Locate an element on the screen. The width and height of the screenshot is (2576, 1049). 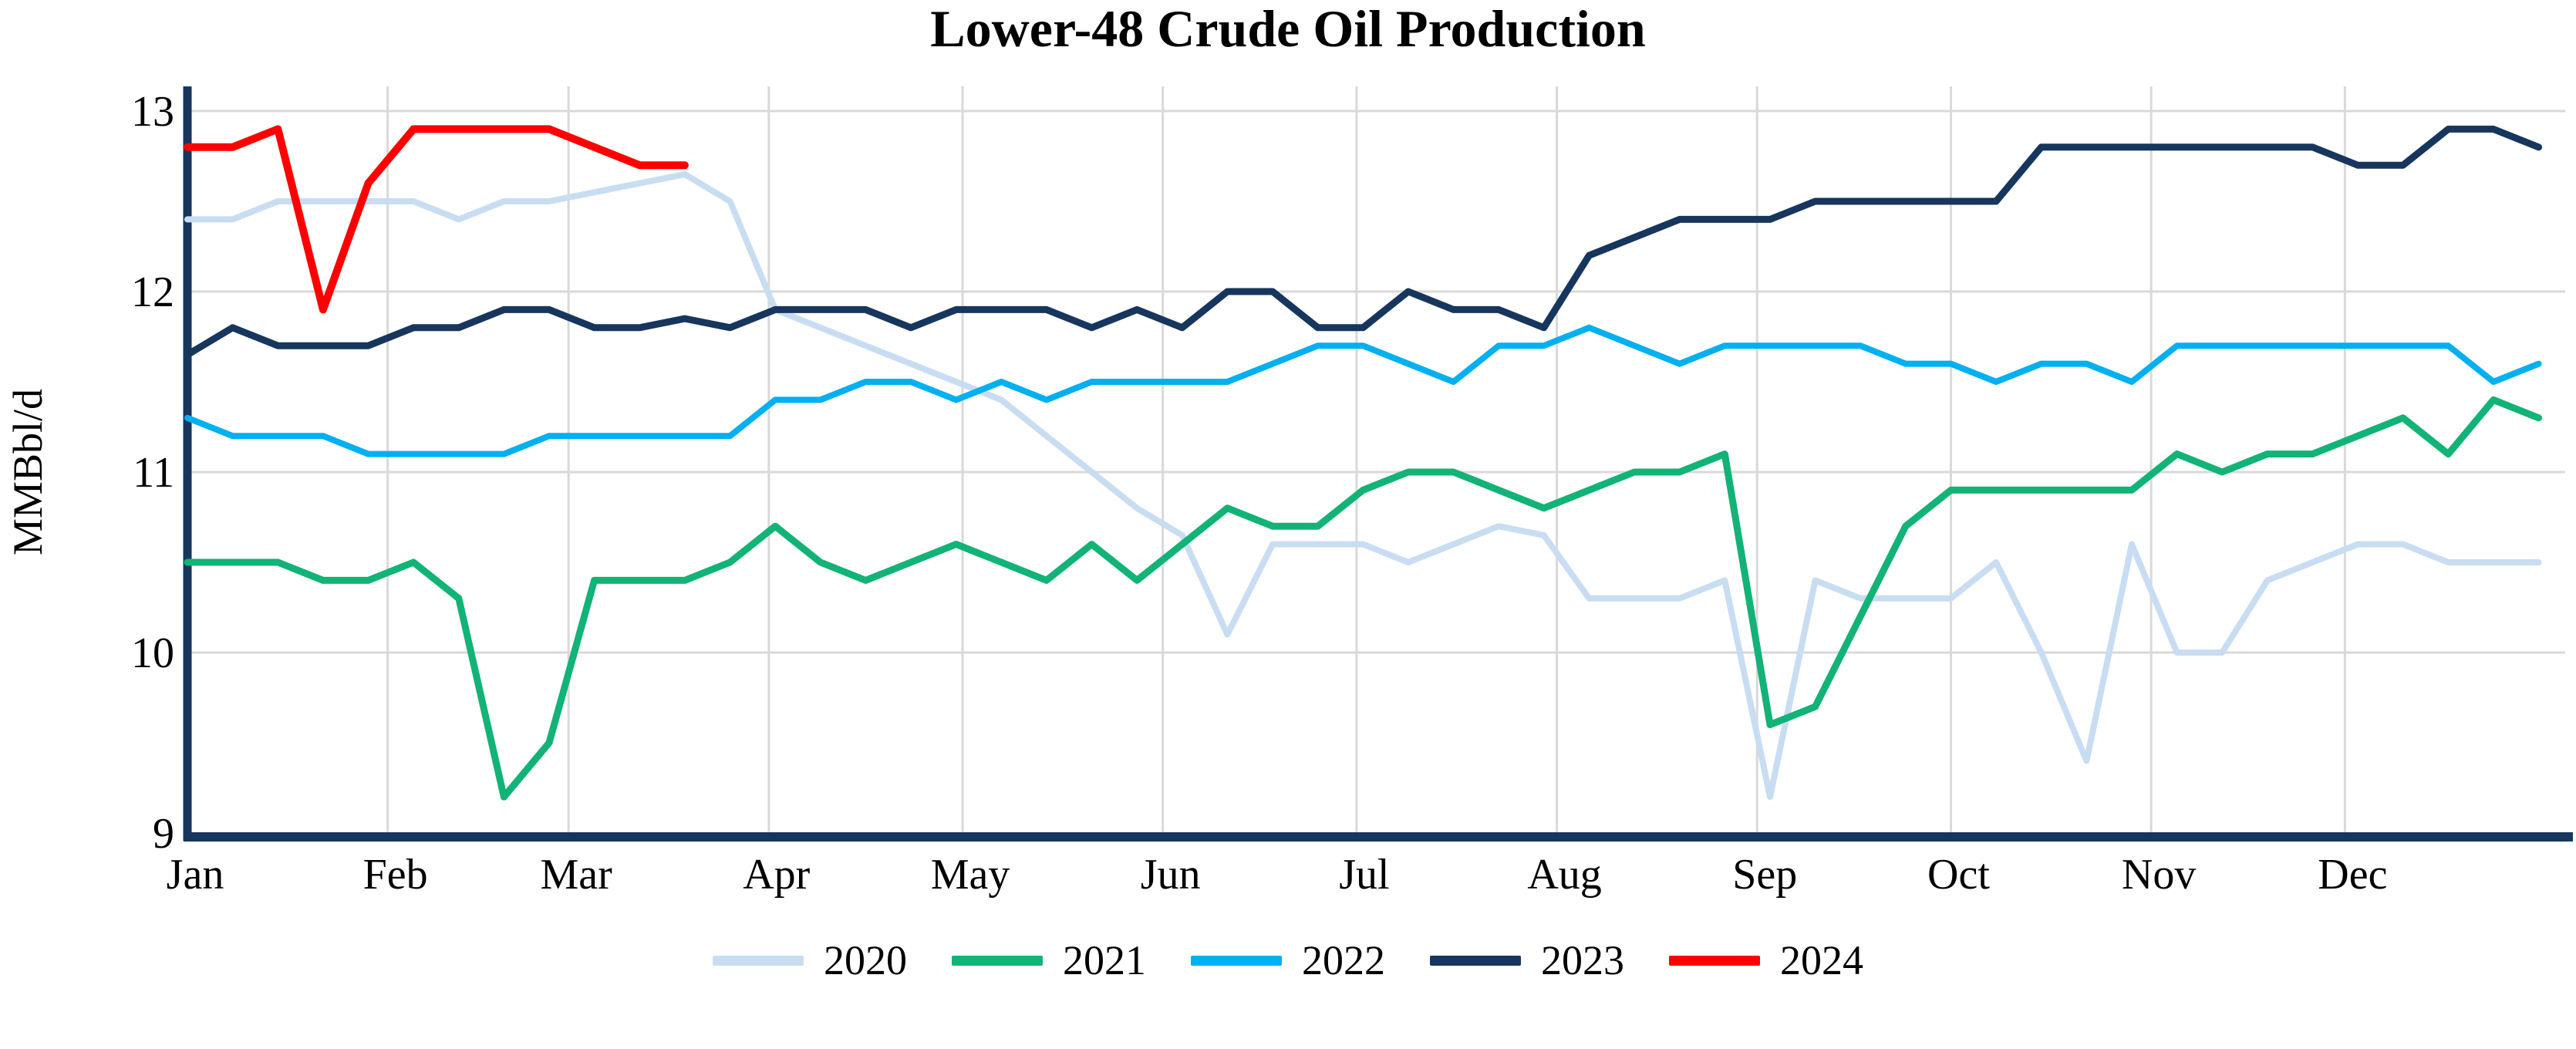
legend-item-2023: 2023 is located at coordinates (1527, 960).